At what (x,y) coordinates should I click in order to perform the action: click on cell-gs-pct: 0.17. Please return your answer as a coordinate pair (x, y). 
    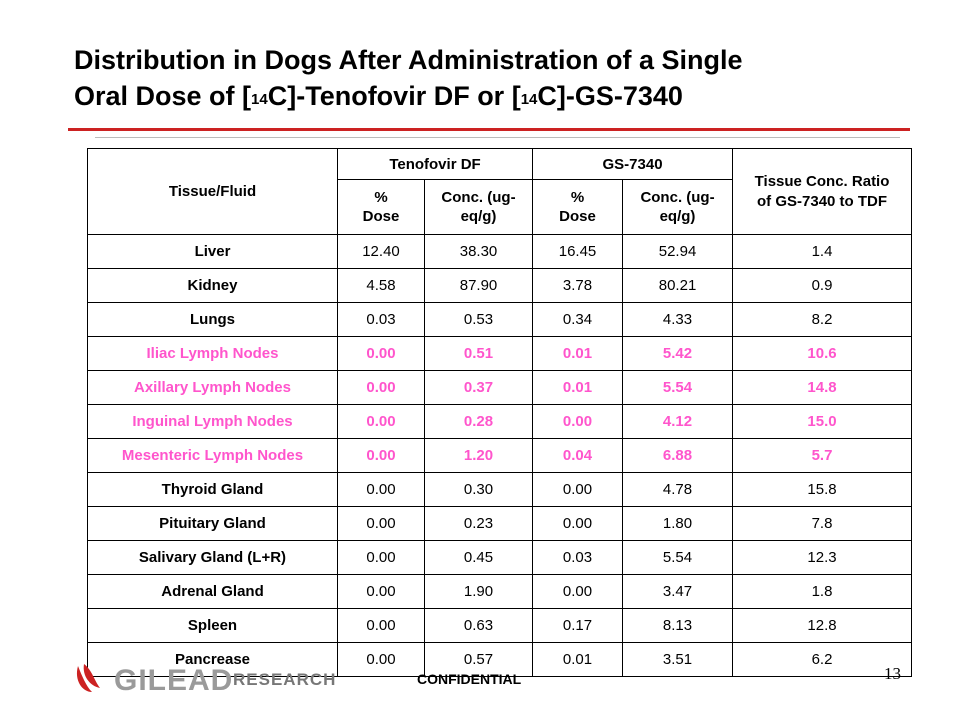
    Looking at the image, I should click on (578, 625).